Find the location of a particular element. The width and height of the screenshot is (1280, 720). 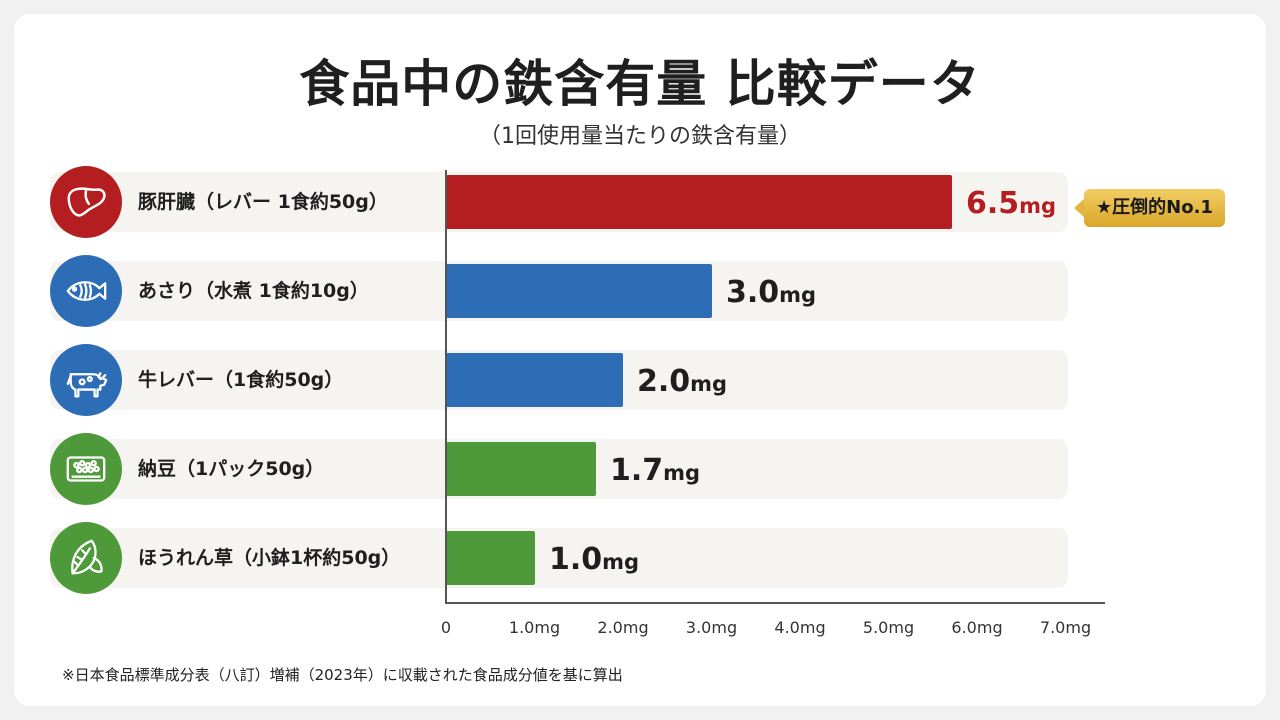

data-label: 2.0mg is located at coordinates (682, 384).